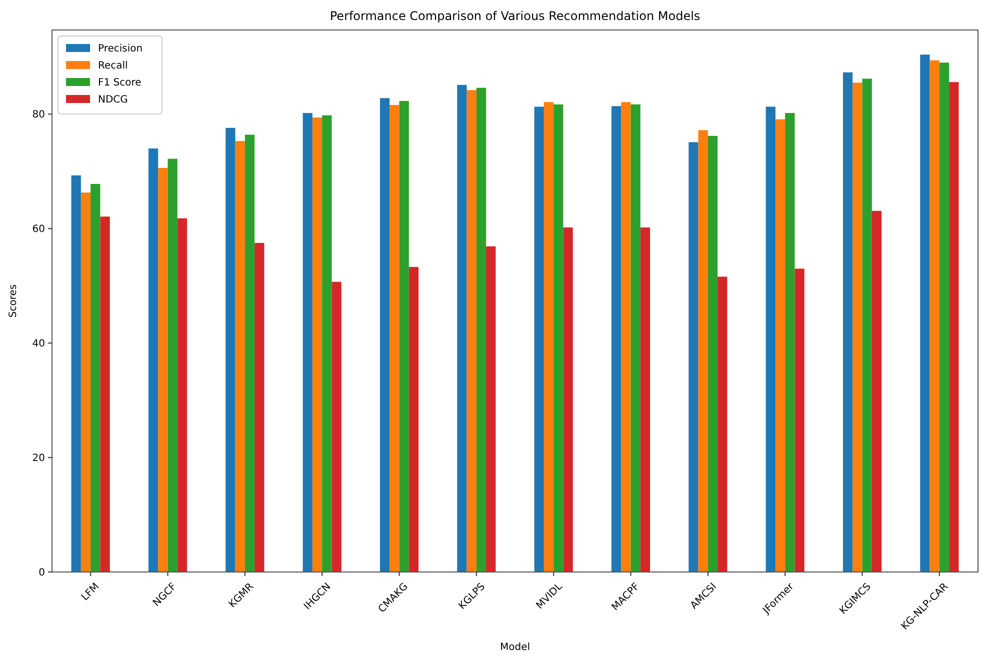 Image resolution: width=982 pixels, height=654 pixels. Describe the element at coordinates (113, 66) in the screenshot. I see `legend-label: Recall` at that location.